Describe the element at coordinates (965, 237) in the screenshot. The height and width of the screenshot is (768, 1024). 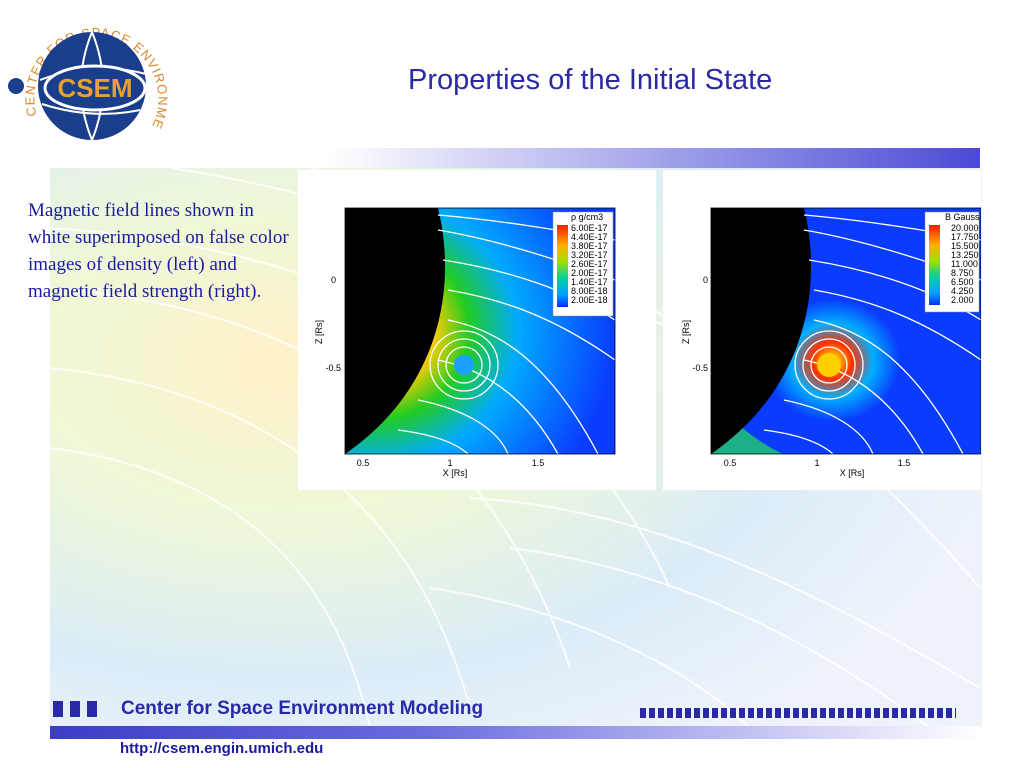
I see `field-legend-value: 17.750` at that location.